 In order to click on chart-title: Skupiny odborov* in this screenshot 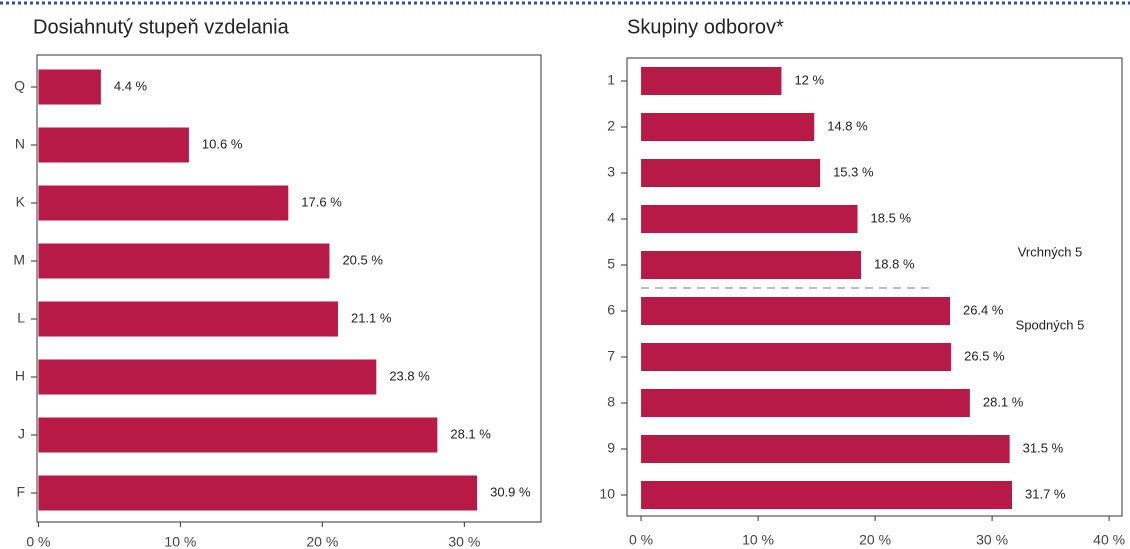, I will do `click(705, 27)`.